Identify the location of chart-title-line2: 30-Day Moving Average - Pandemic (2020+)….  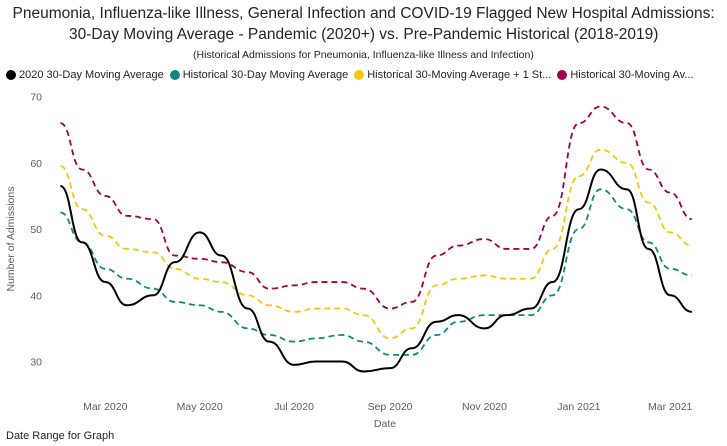
(364, 34).